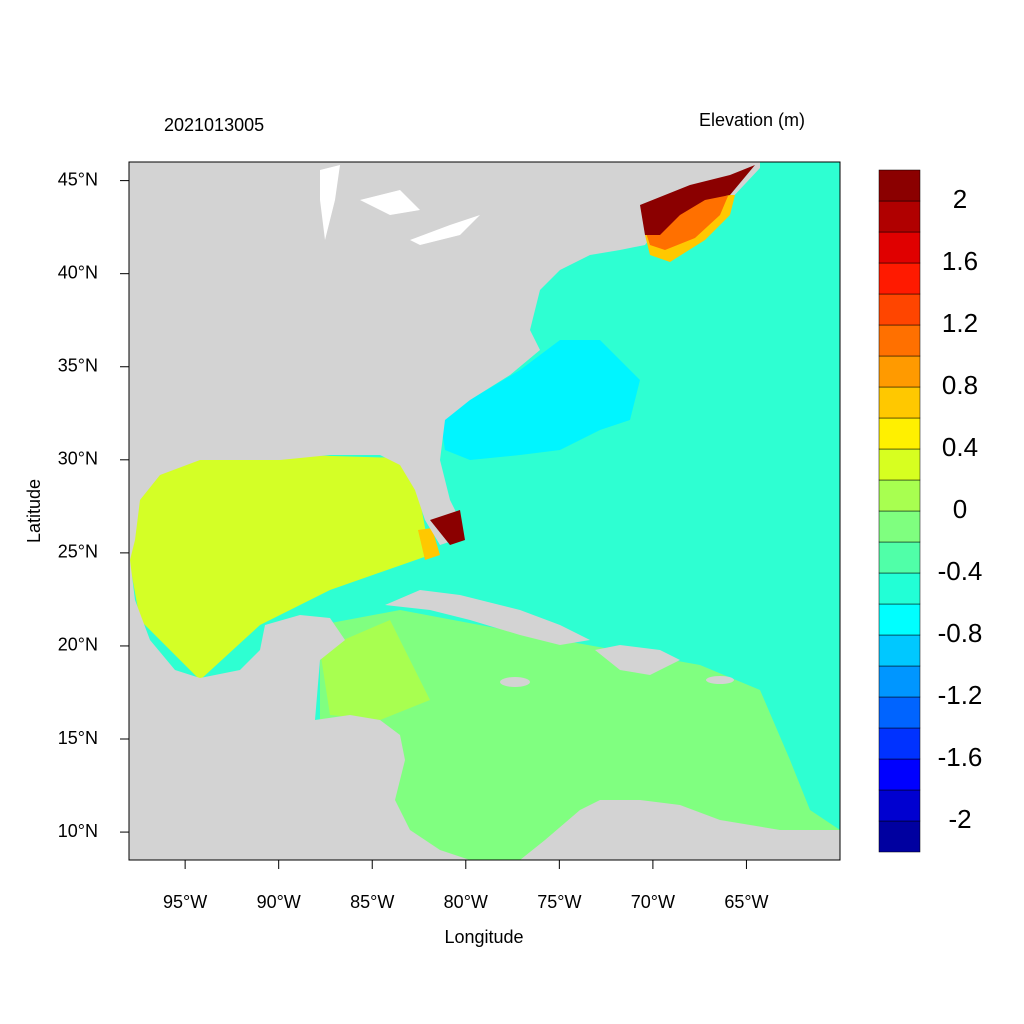 The height and width of the screenshot is (1024, 1024). I want to click on x-tick-label: 85°W, so click(372, 902).